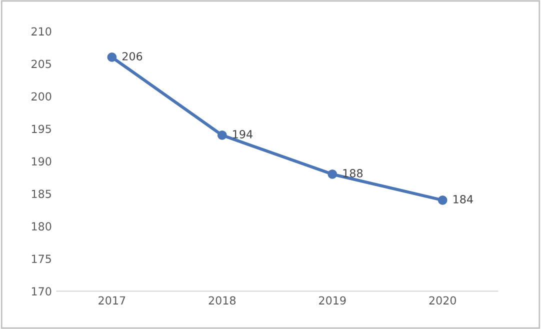  I want to click on data-label: 206, so click(132, 56).